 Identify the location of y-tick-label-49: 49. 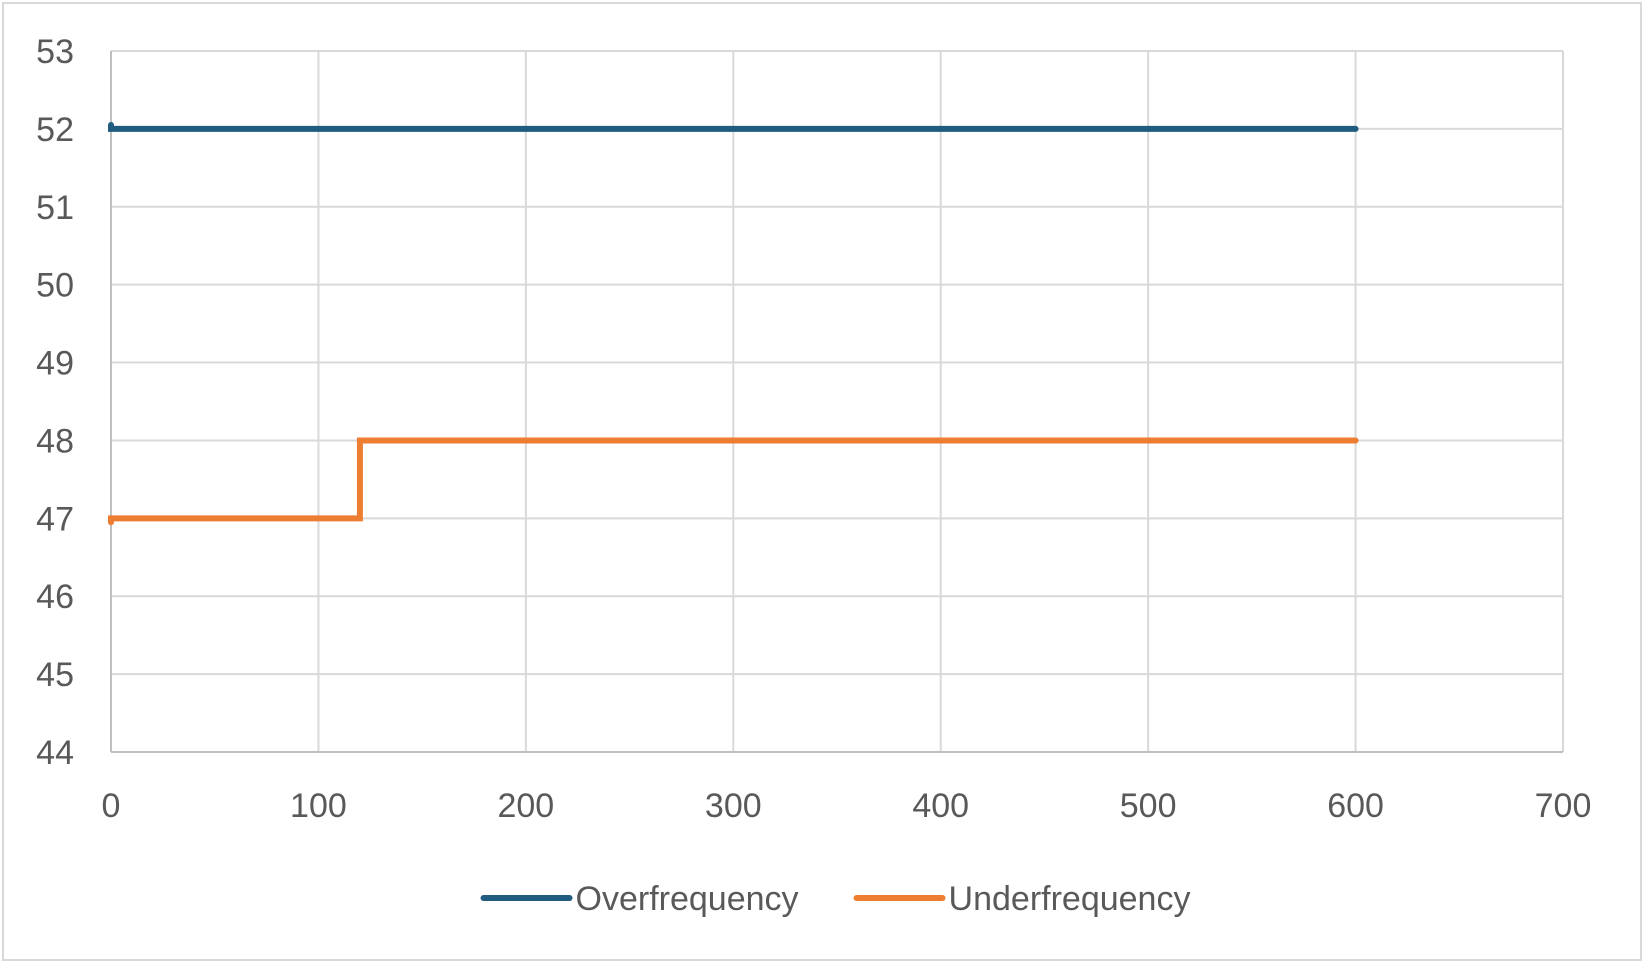
(55, 364).